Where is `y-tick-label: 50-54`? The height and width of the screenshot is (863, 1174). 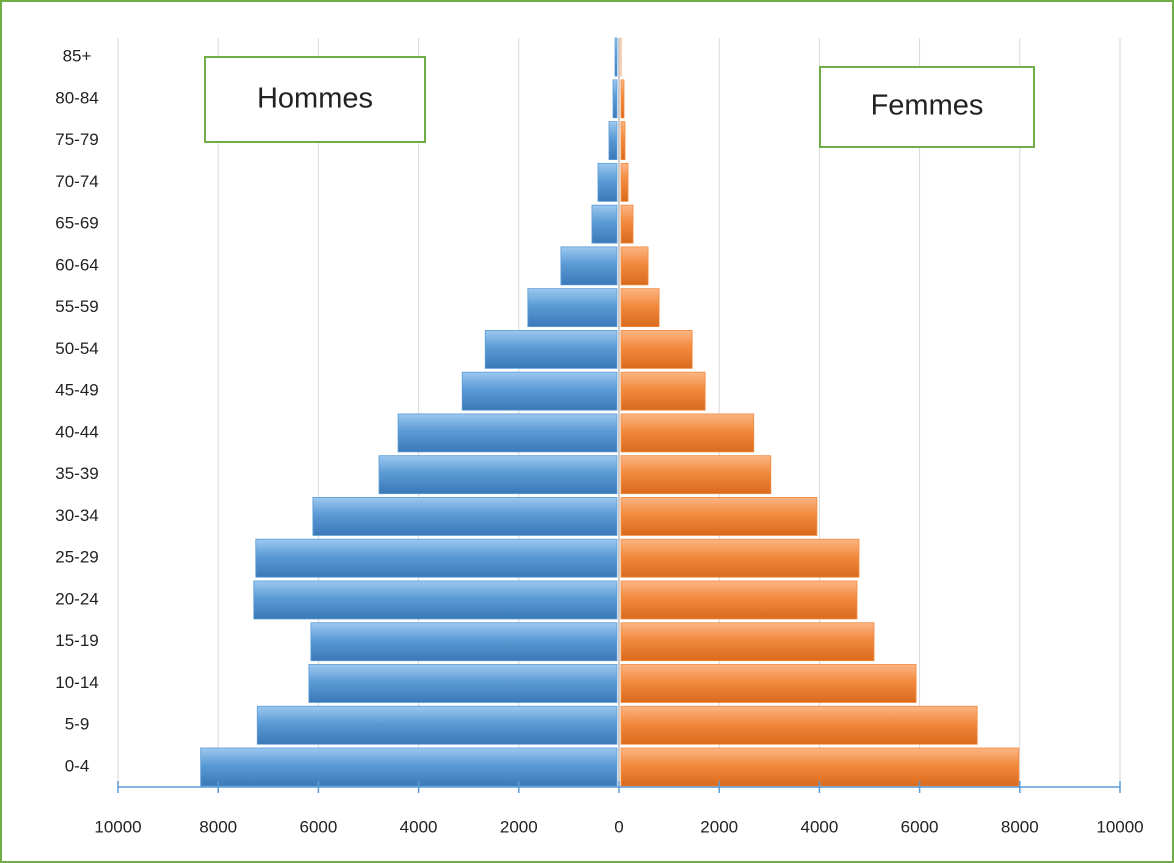
y-tick-label: 50-54 is located at coordinates (76, 348).